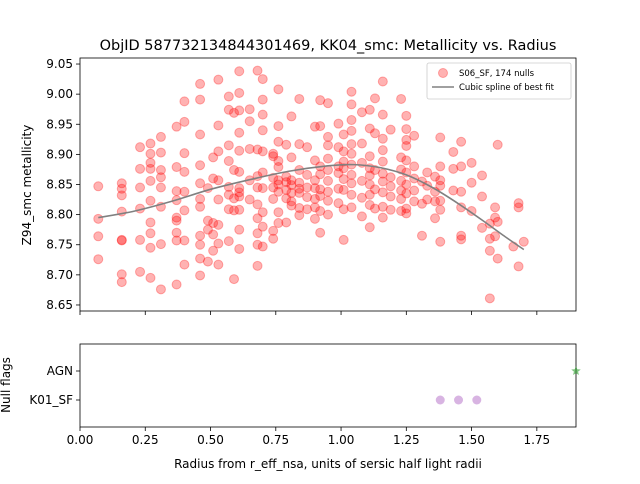 The width and height of the screenshot is (640, 484). What do you see at coordinates (54, 385) in the screenshot?
I see `bottom-y-ticks: AGN K01_SF` at bounding box center [54, 385].